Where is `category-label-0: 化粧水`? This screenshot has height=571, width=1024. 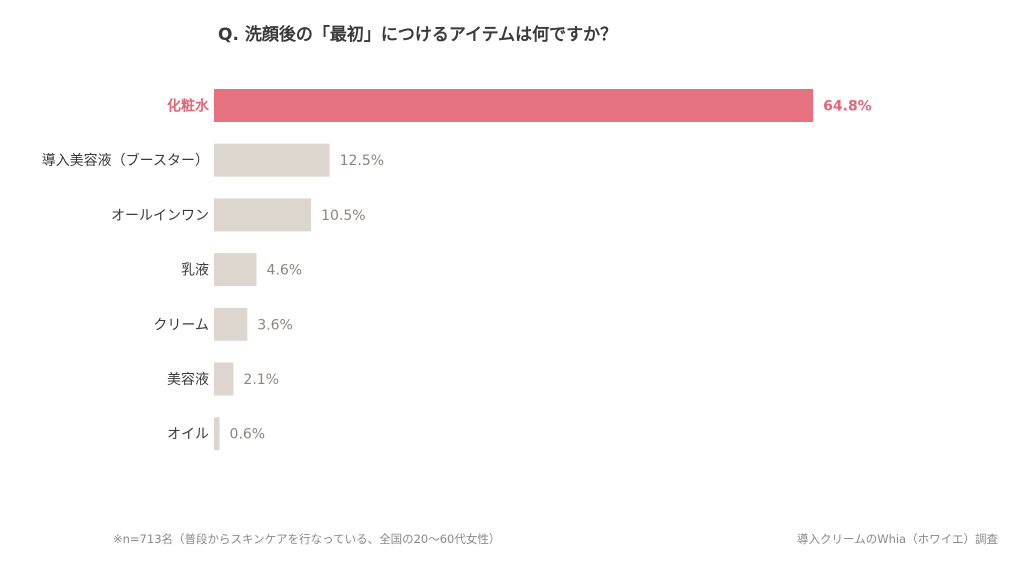 category-label-0: 化粧水 is located at coordinates (188, 106).